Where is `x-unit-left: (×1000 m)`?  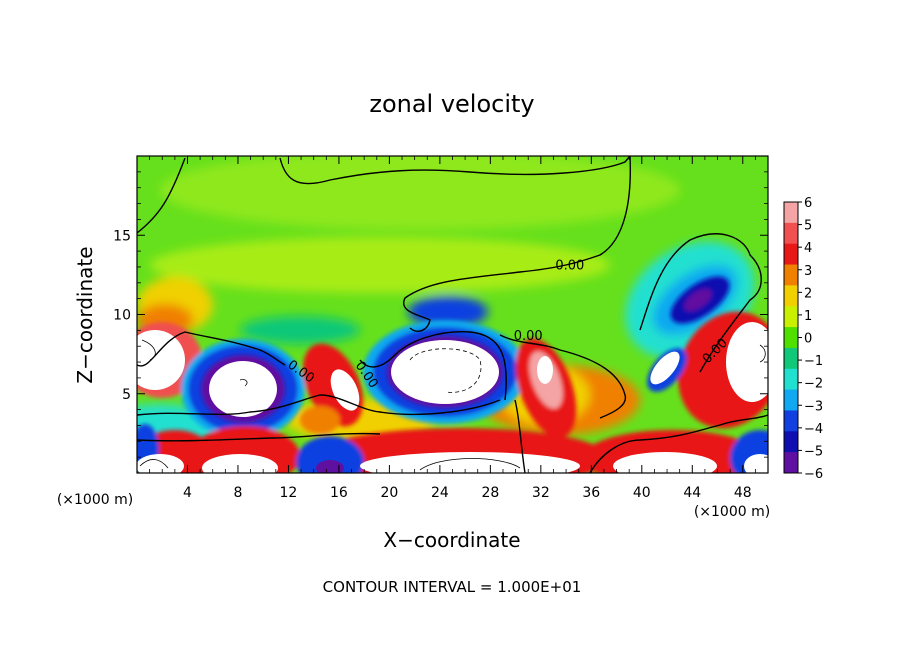
x-unit-left: (×1000 m) is located at coordinates (95, 500).